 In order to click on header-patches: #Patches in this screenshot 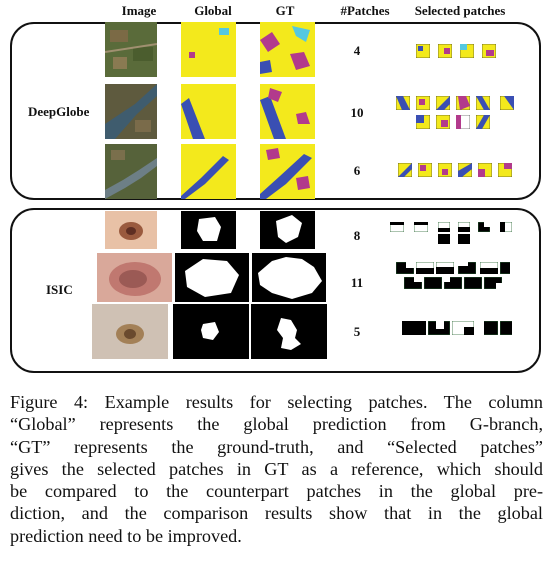, I will do `click(365, 10)`.